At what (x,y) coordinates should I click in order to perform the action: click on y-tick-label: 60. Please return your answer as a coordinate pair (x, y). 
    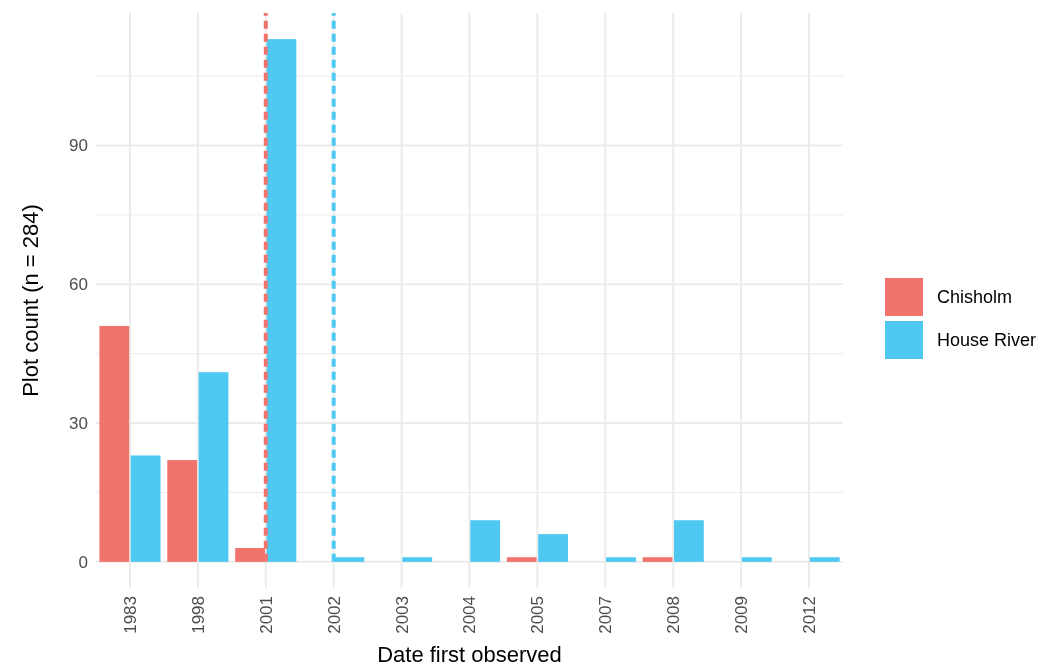
    Looking at the image, I should click on (78, 285).